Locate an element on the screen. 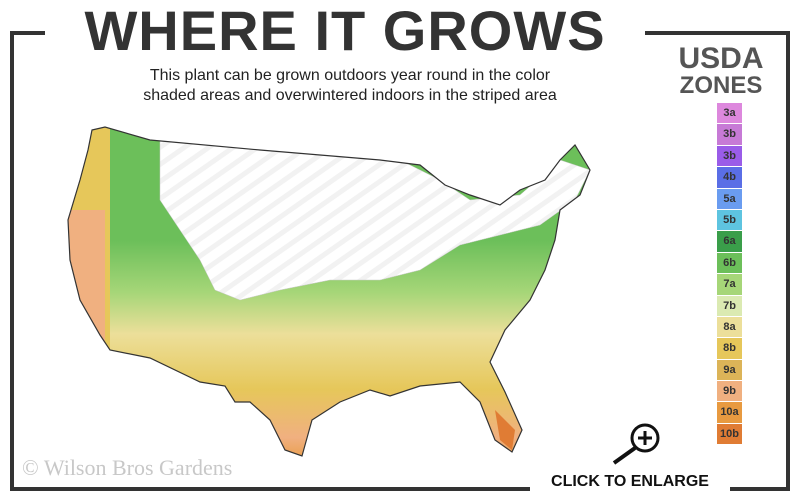 This screenshot has height=500, width=800. legend-zone-7a: 7a is located at coordinates (729, 285).